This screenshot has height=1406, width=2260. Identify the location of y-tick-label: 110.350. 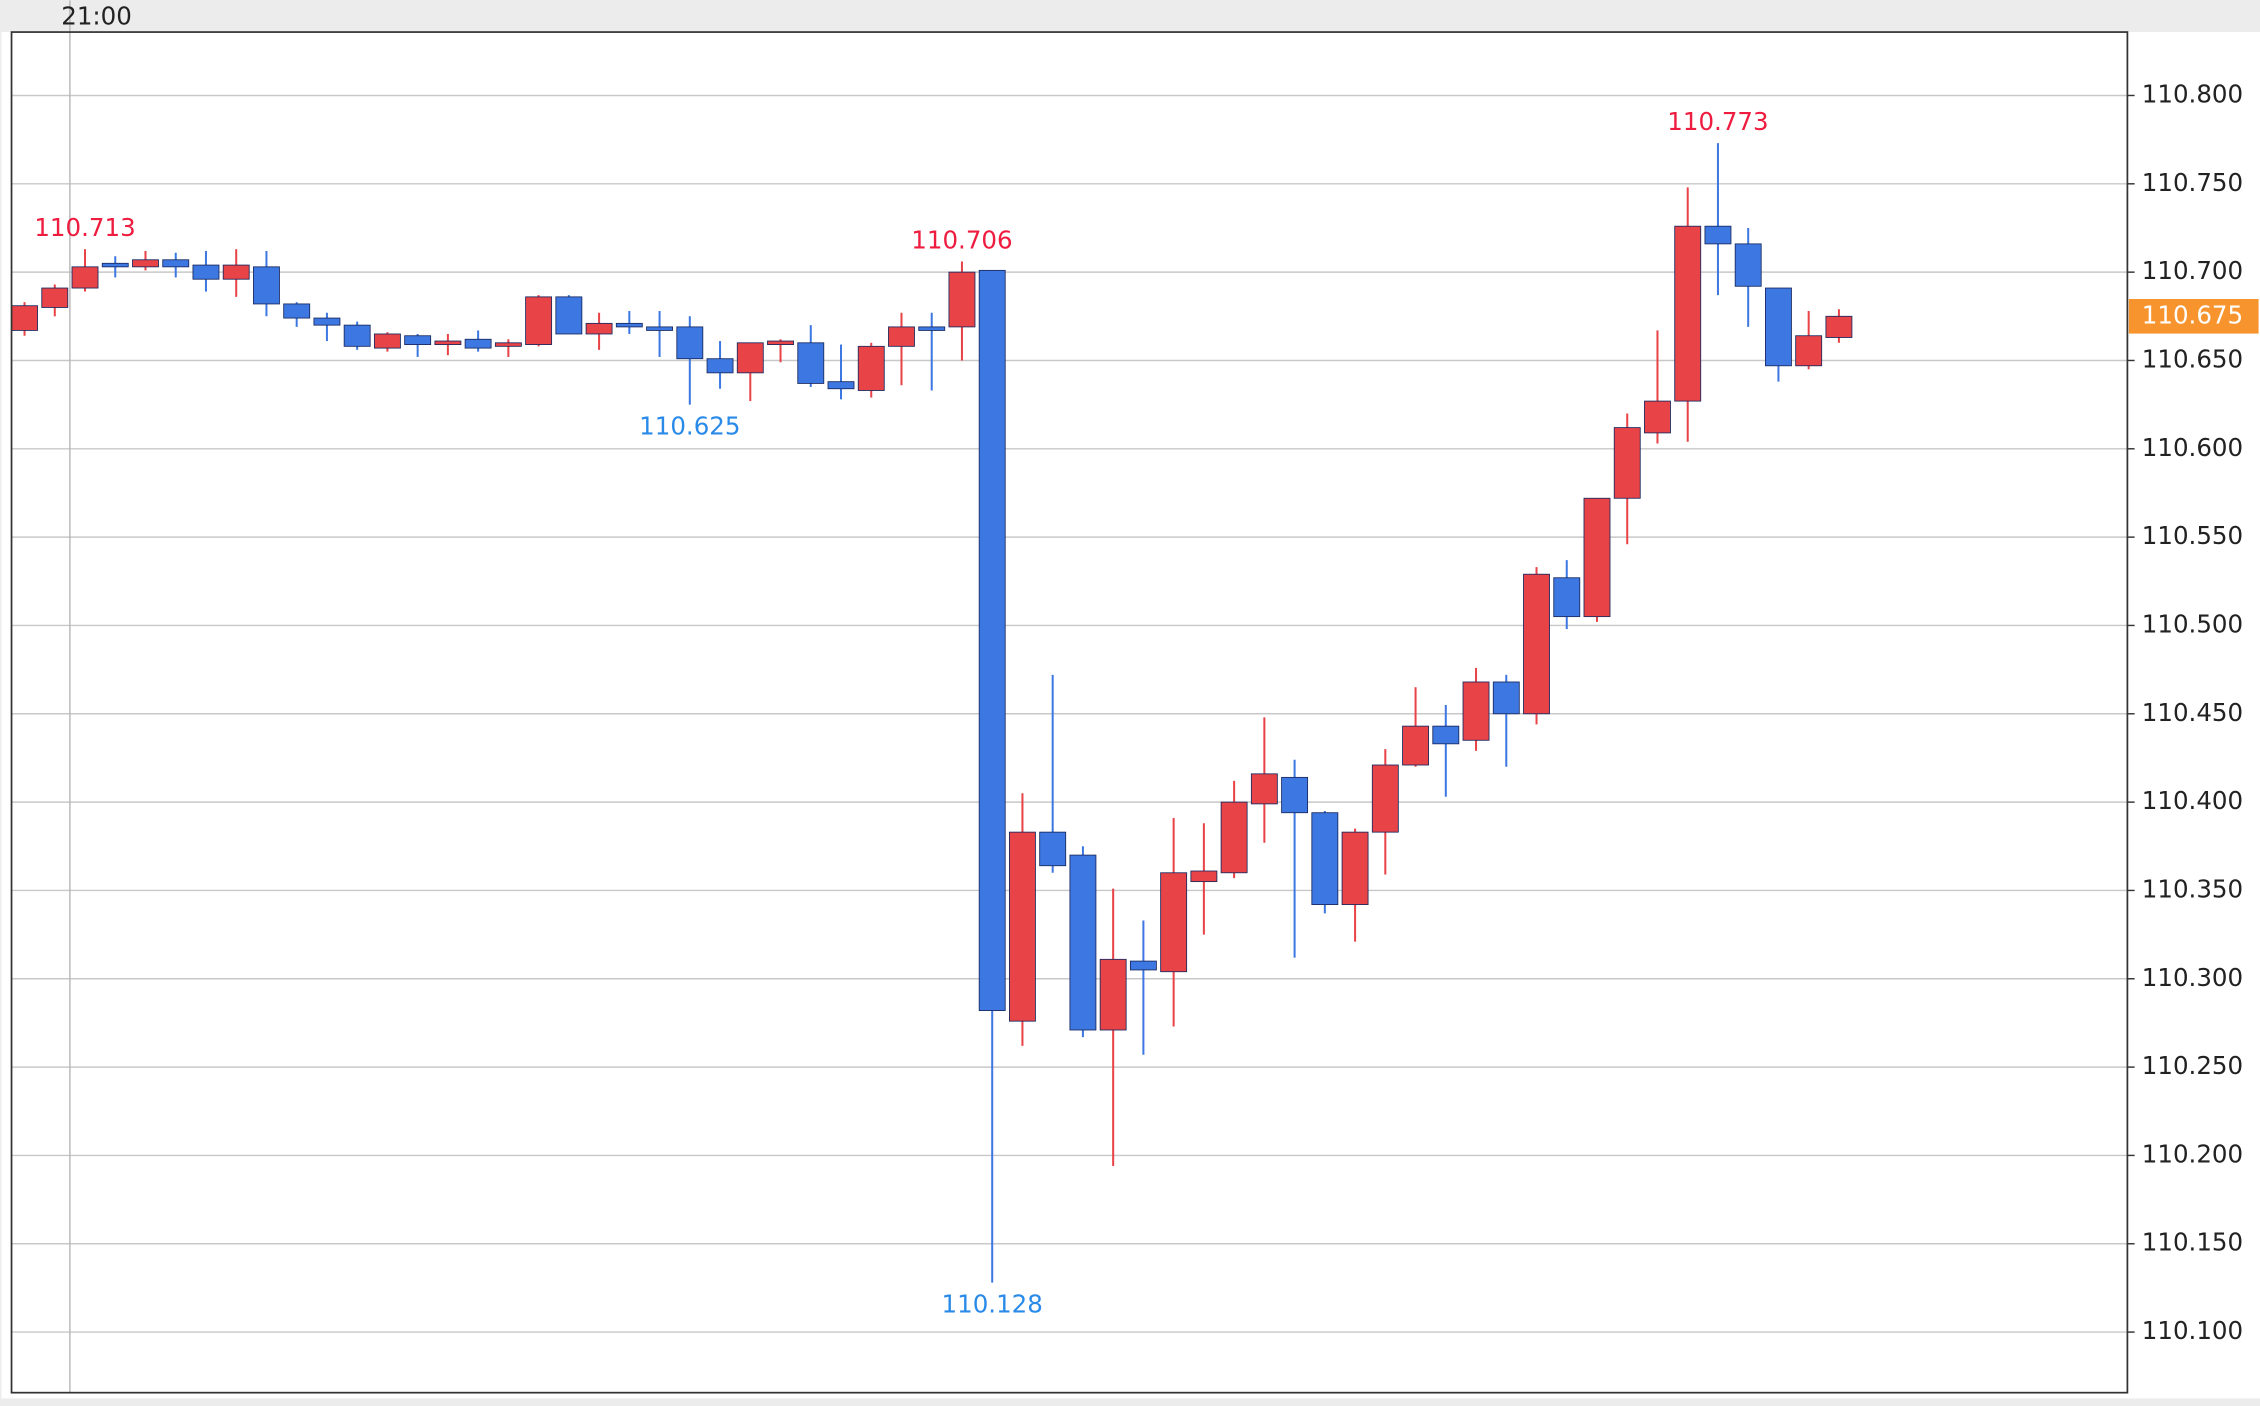
(2192, 888).